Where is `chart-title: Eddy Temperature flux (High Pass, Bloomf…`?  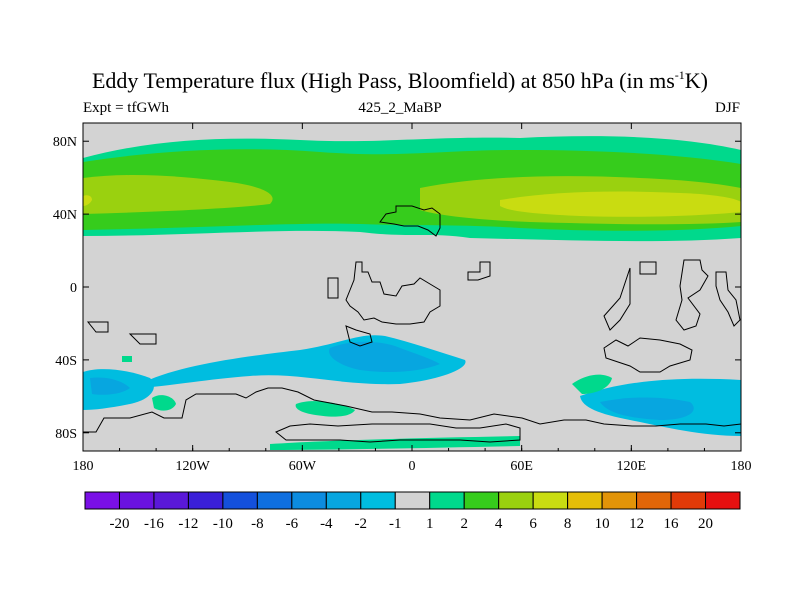
chart-title: Eddy Temperature flux (High Pass, Bloomf… is located at coordinates (400, 81).